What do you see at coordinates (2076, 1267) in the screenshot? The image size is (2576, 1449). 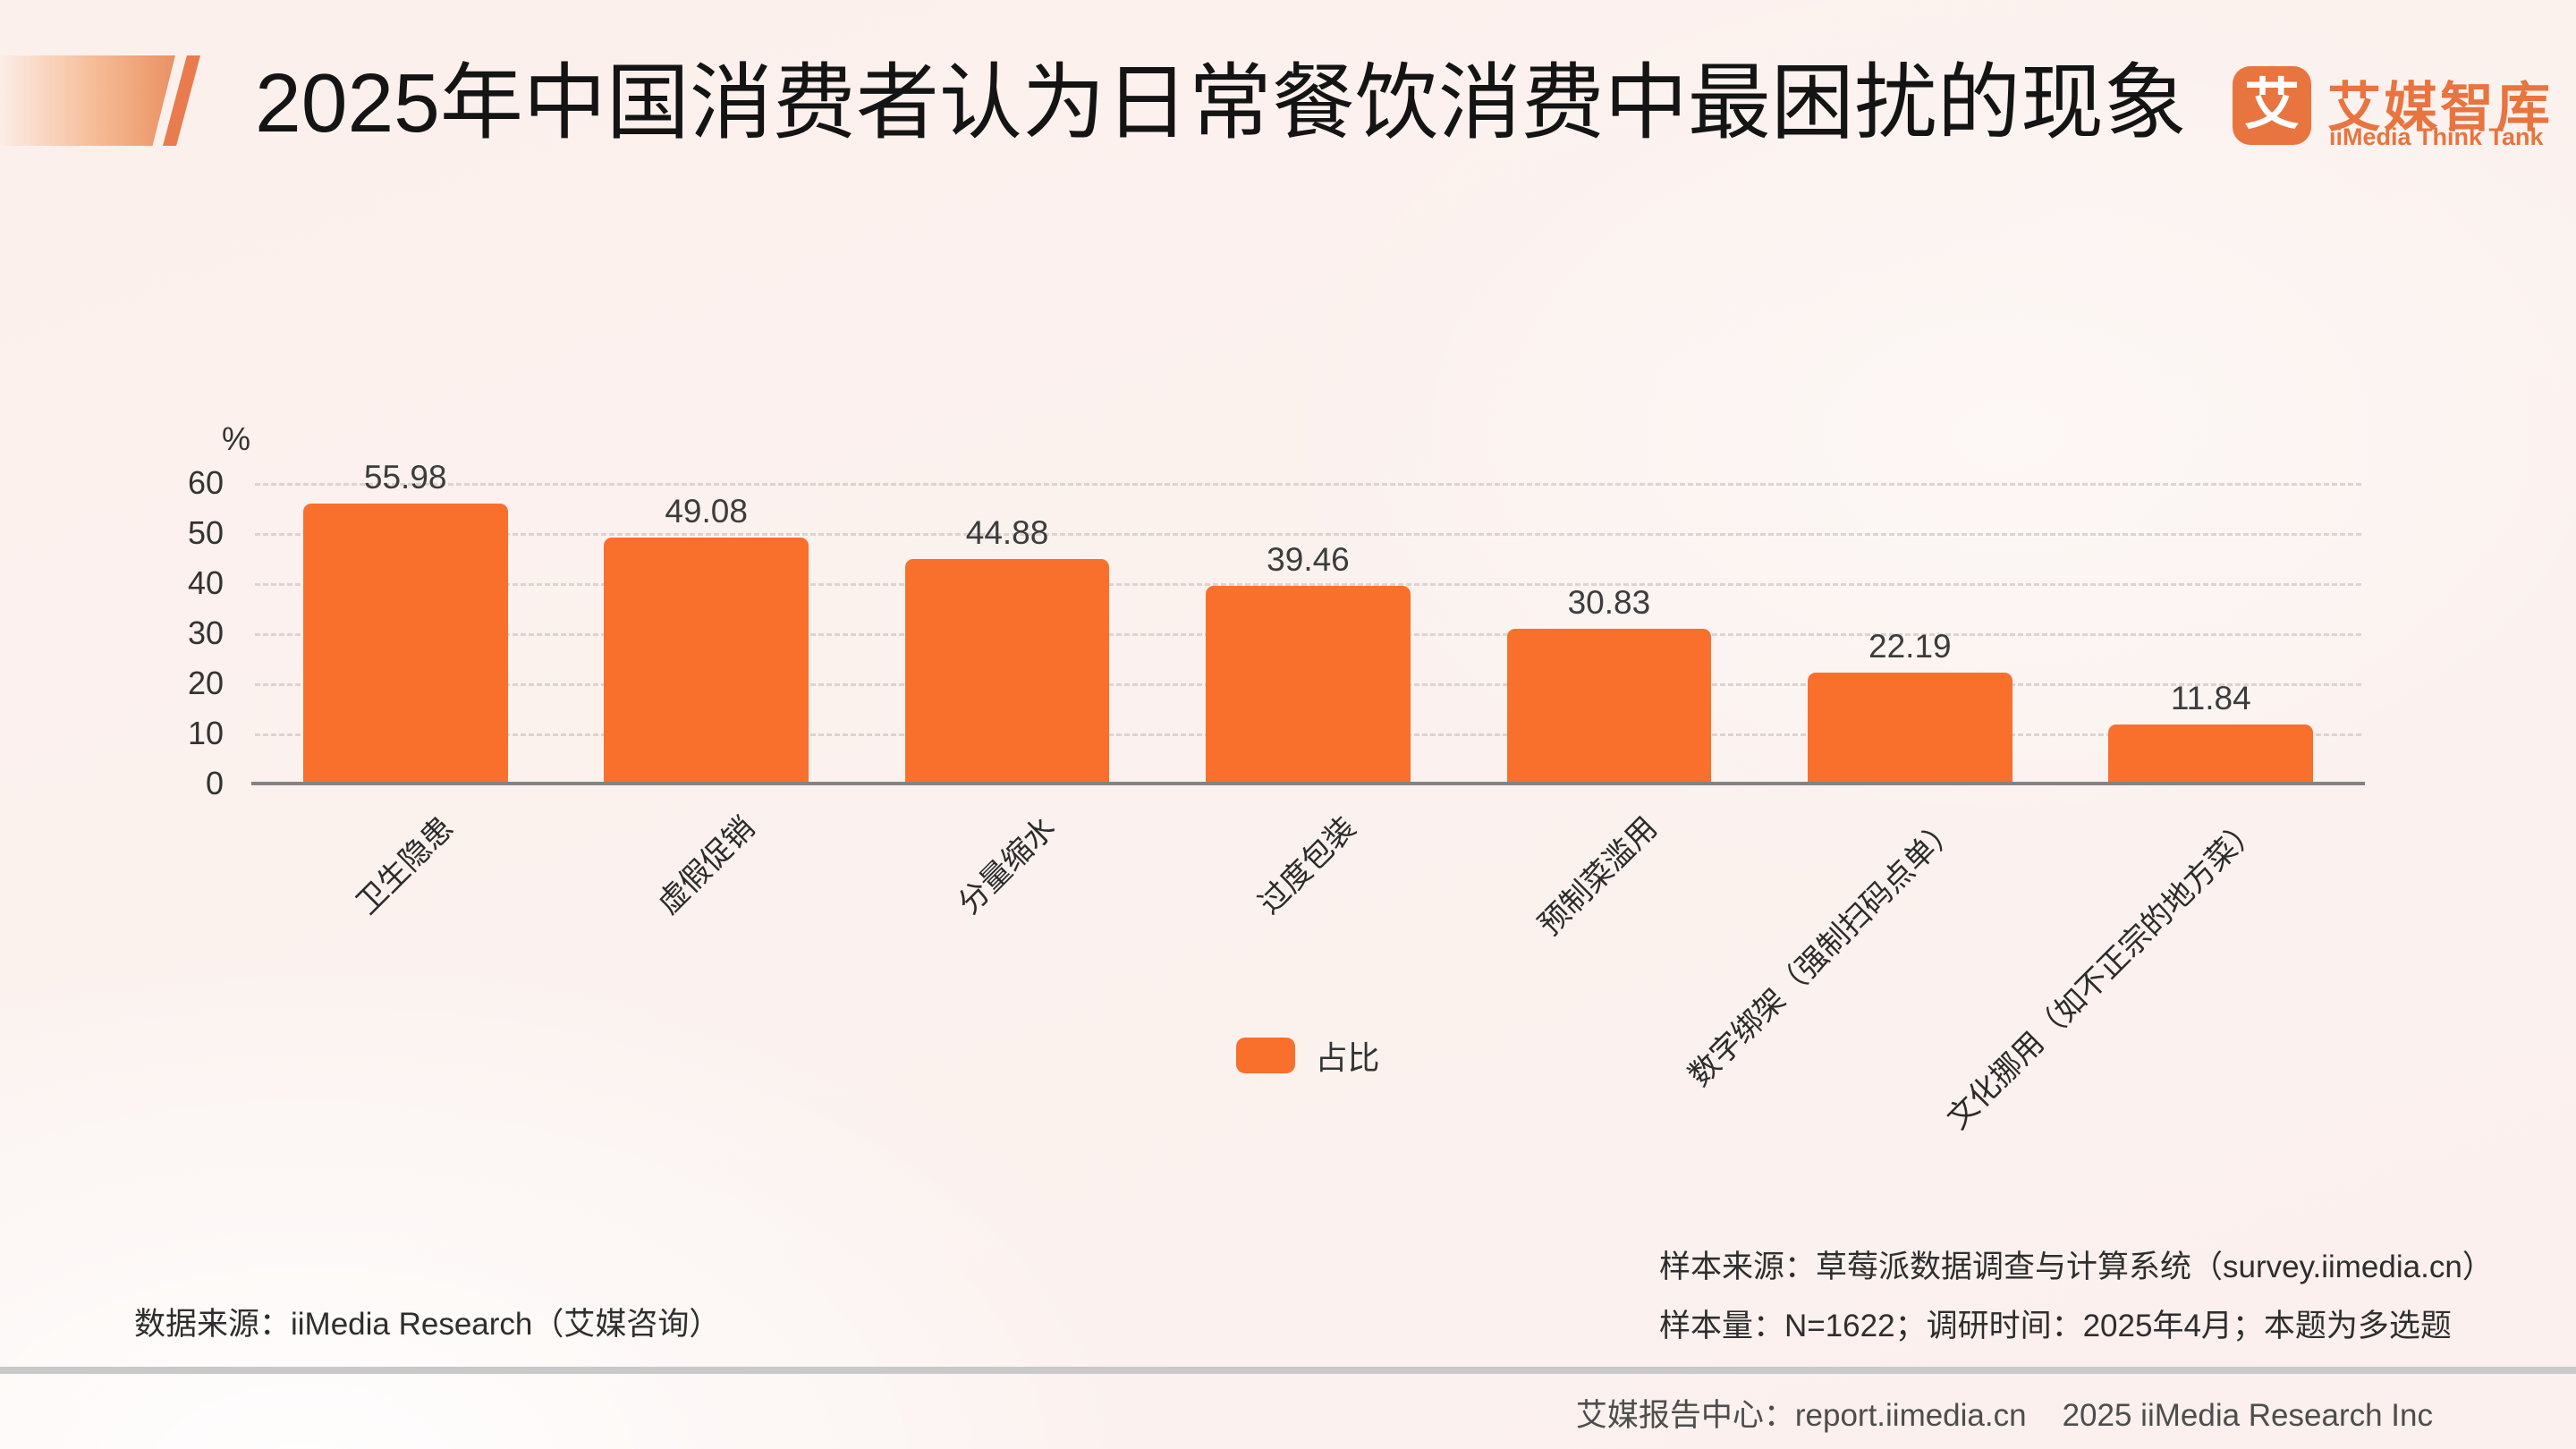 I see `sample-source-note: 样本来源：草莓派数据调查与计算系统（survey.iimedia.cn）` at bounding box center [2076, 1267].